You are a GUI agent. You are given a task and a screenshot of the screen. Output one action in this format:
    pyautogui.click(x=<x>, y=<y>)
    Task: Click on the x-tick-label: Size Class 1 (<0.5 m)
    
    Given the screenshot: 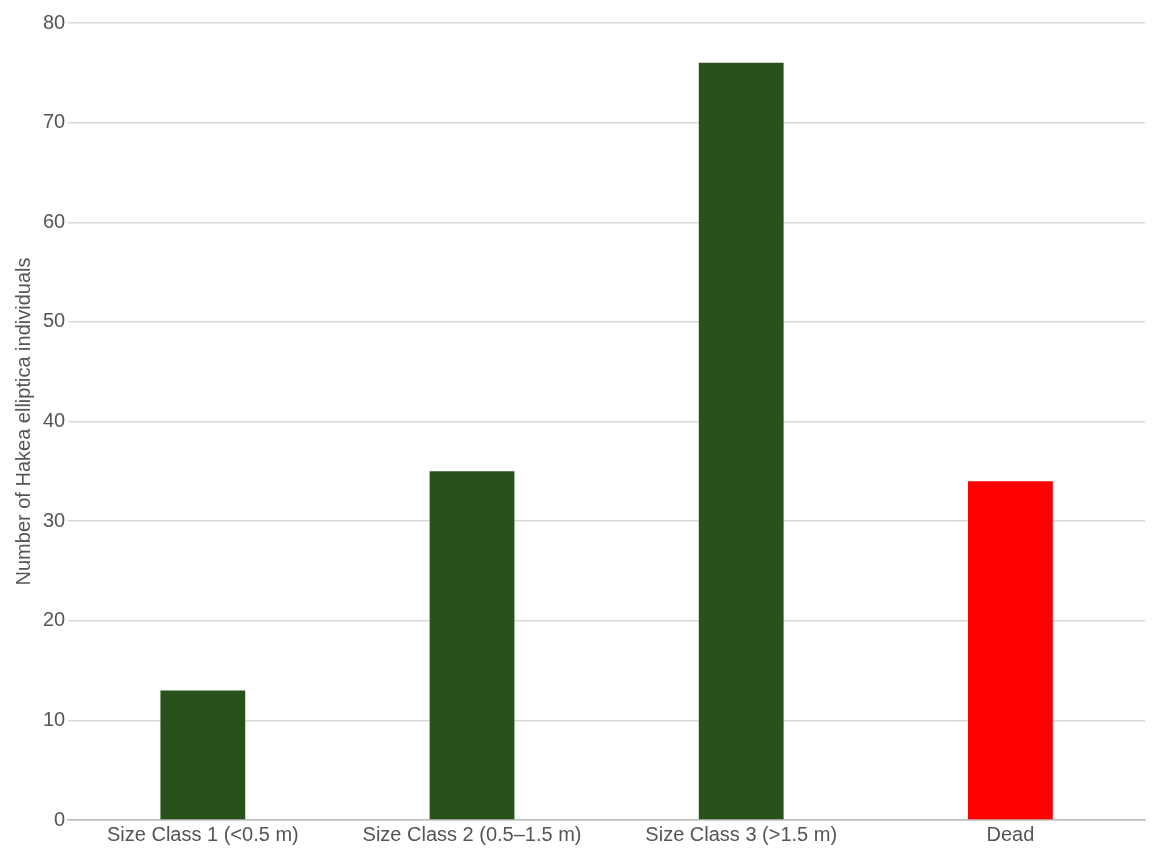 What is the action you would take?
    pyautogui.click(x=202, y=833)
    